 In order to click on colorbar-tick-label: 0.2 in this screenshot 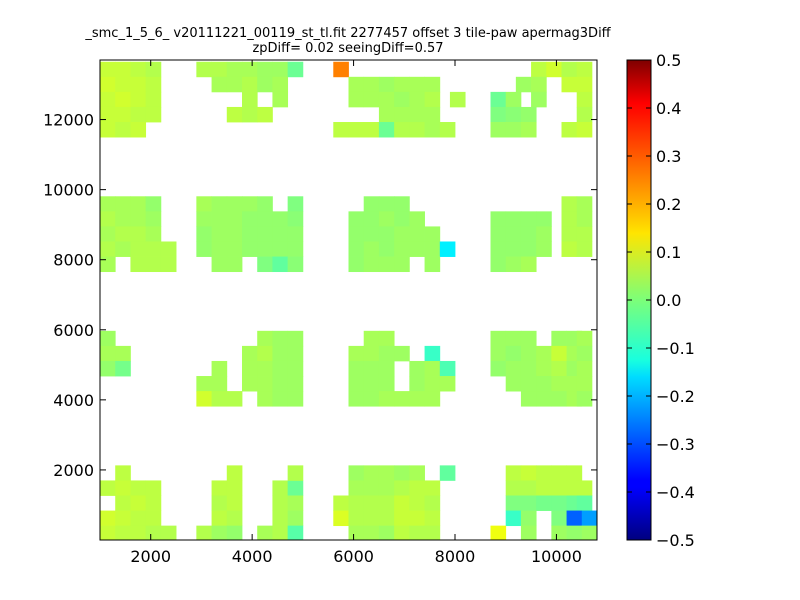, I will do `click(668, 204)`.